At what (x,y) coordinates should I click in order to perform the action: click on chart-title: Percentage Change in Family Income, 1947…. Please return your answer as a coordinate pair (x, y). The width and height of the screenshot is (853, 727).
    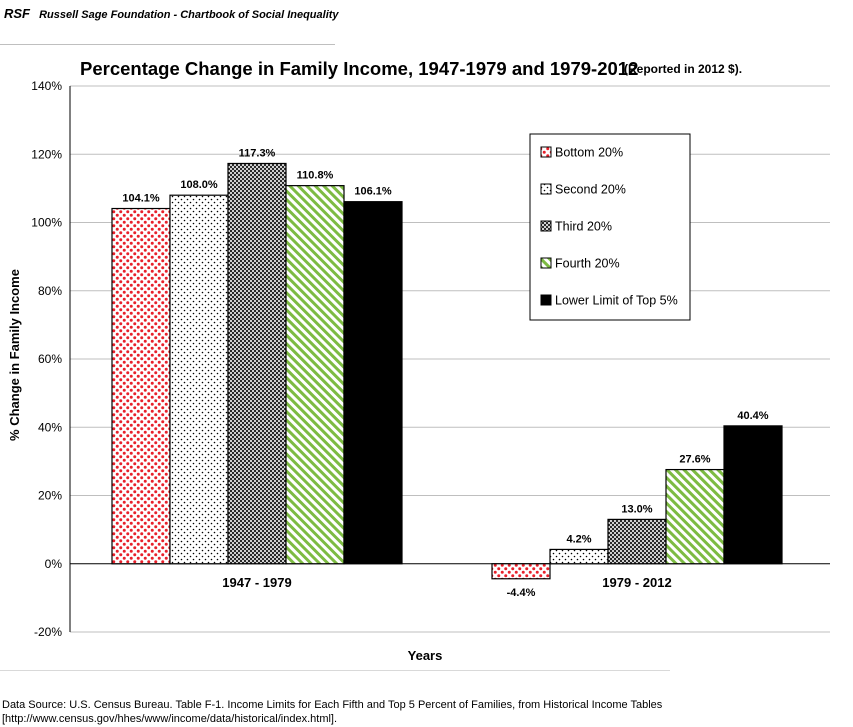
    Looking at the image, I should click on (359, 68).